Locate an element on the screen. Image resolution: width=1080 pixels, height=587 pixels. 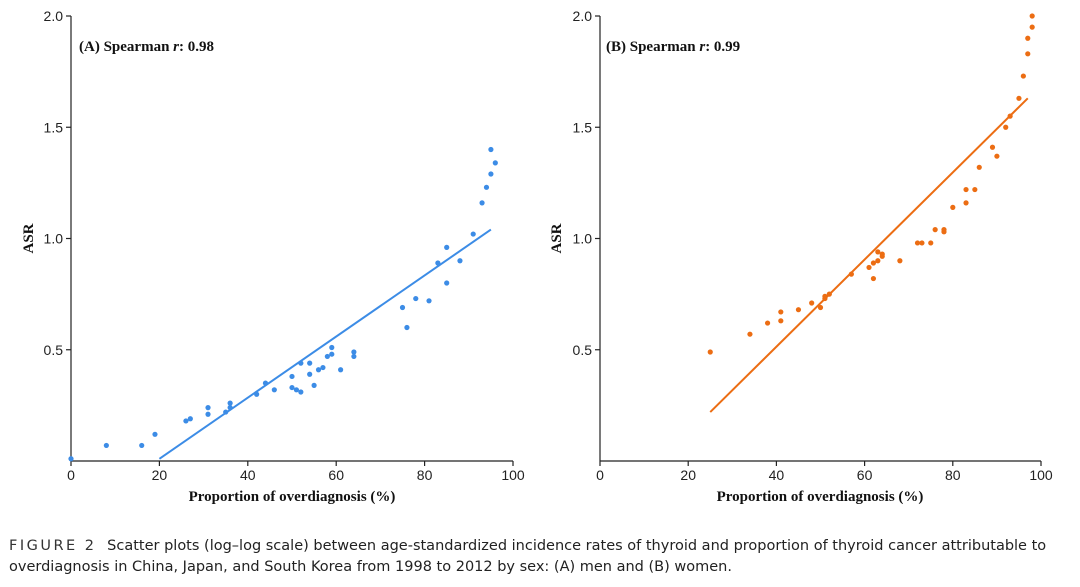
x-tick-label: 0 is located at coordinates (71, 475).